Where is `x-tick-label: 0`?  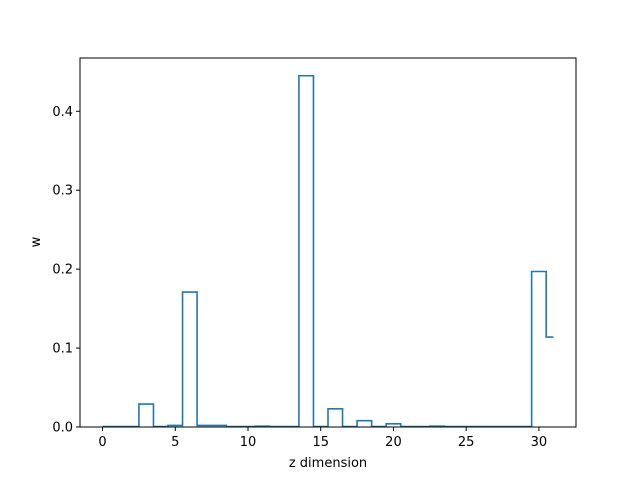
x-tick-label: 0 is located at coordinates (102, 442).